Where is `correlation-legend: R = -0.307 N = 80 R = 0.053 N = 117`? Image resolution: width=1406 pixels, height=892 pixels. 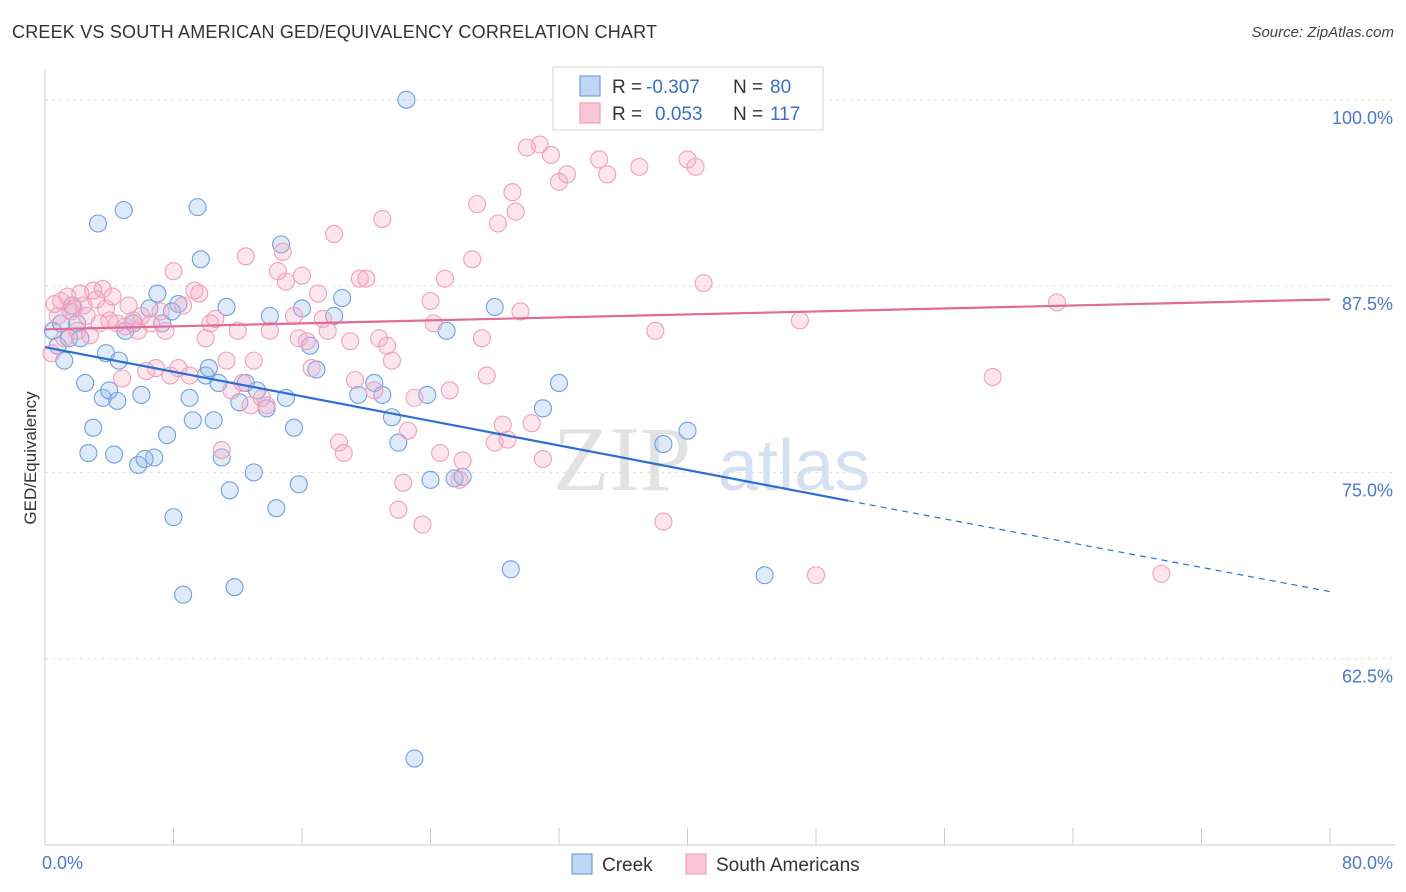
correlation-legend: R = -0.307 N = 80 R = 0.053 N = 117 is located at coordinates (688, 98).